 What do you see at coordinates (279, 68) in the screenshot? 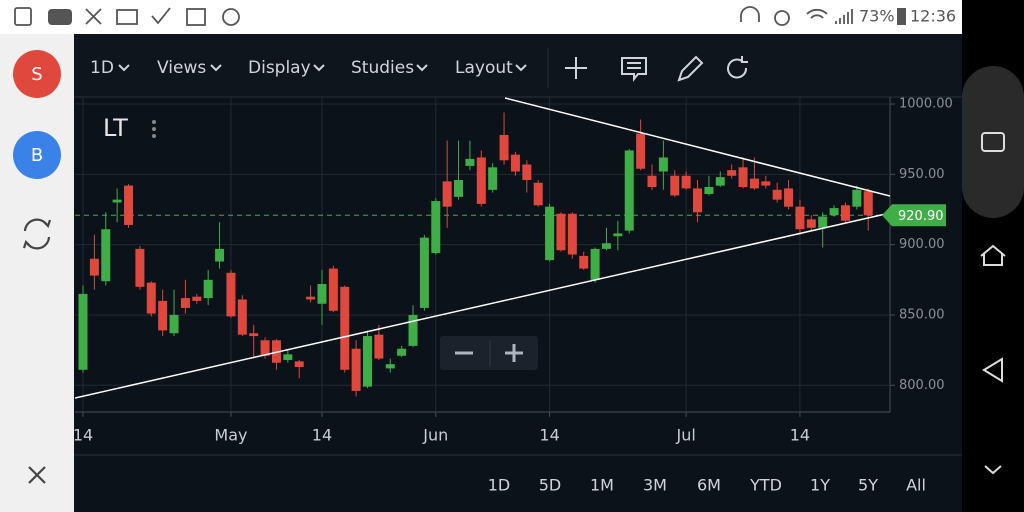
I see `menu: Display` at bounding box center [279, 68].